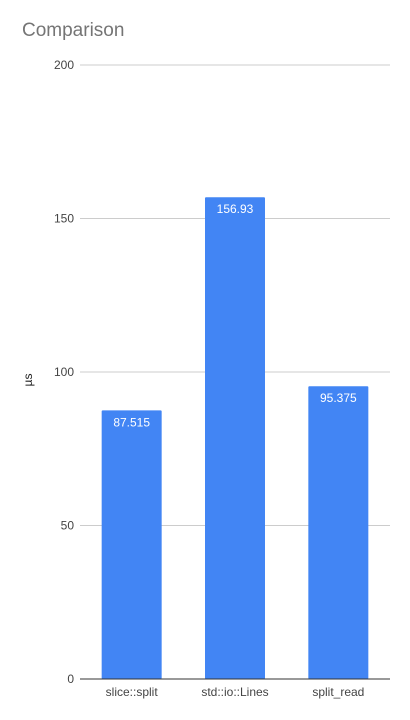 The width and height of the screenshot is (410, 720). I want to click on y-axis-label: µs, so click(28, 380).